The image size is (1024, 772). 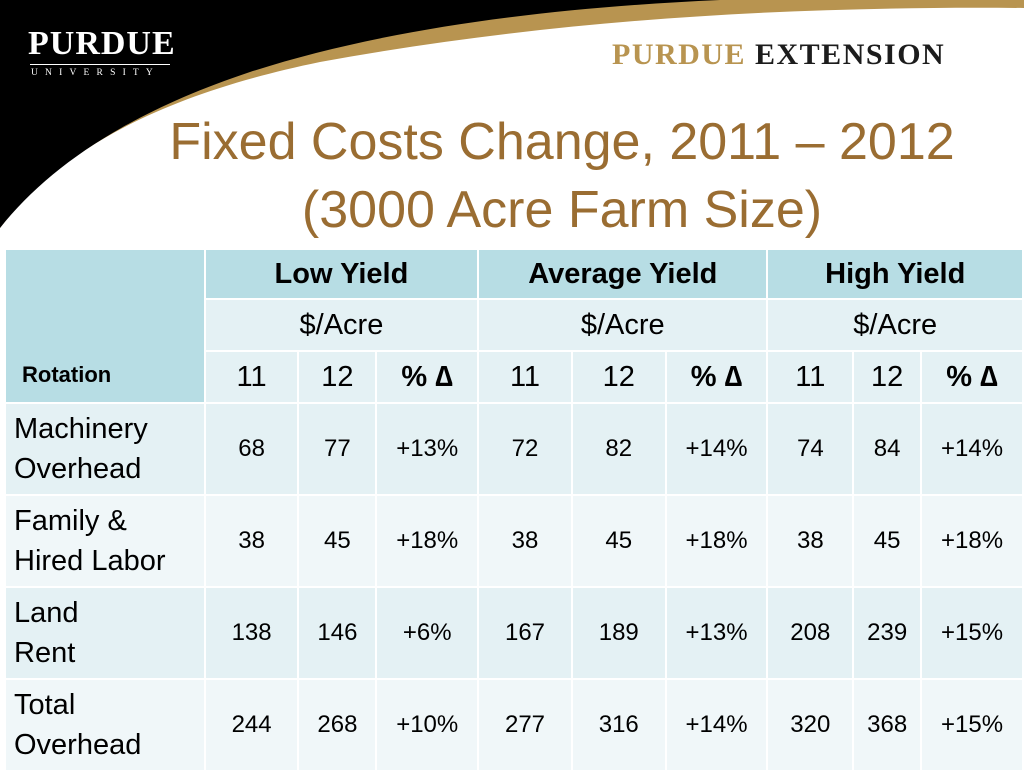 What do you see at coordinates (618, 449) in the screenshot?
I see `table-cell: 82` at bounding box center [618, 449].